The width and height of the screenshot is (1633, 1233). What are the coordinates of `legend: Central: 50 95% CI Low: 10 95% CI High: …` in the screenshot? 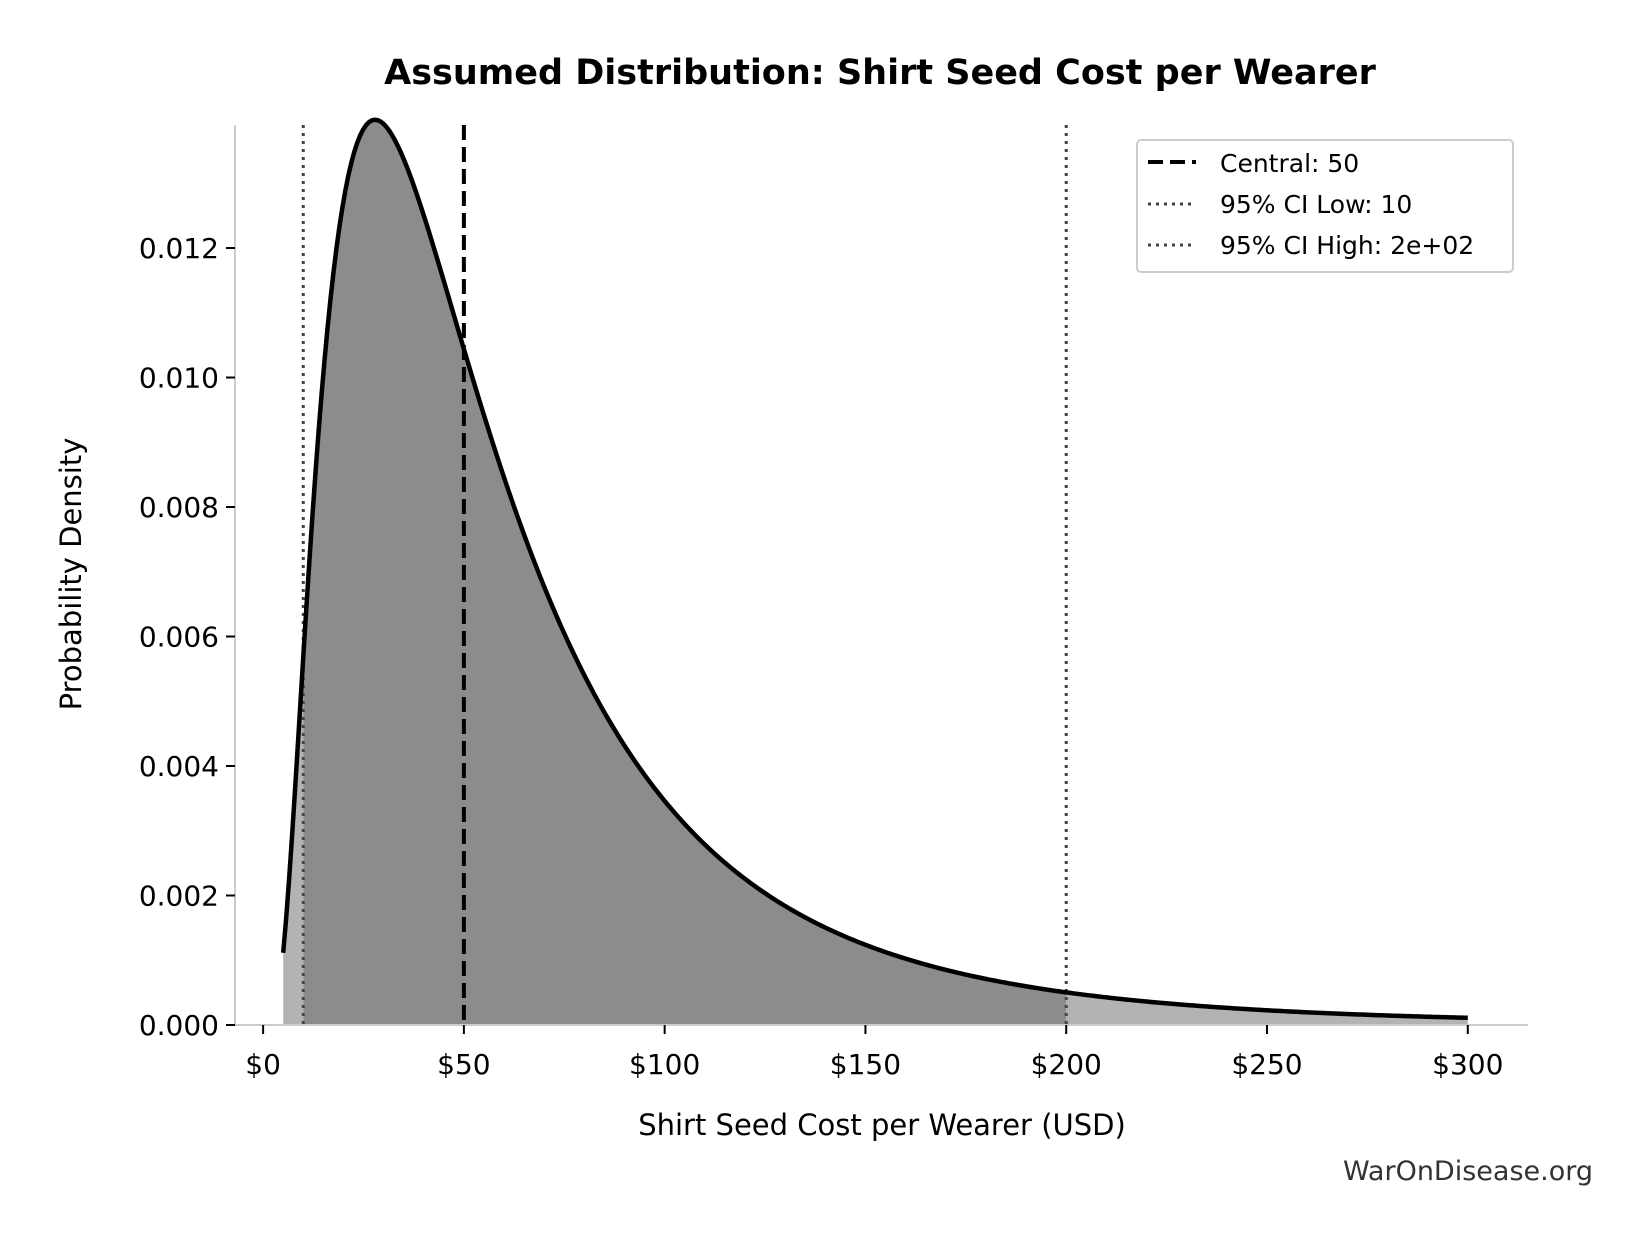 It's located at (1325, 206).